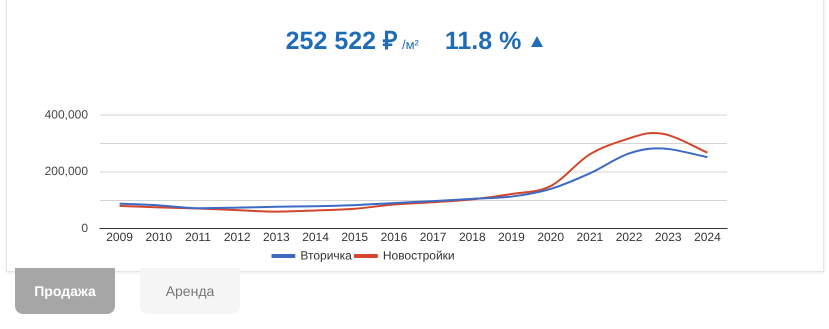  I want to click on x-tick-label: 2018, so click(472, 237).